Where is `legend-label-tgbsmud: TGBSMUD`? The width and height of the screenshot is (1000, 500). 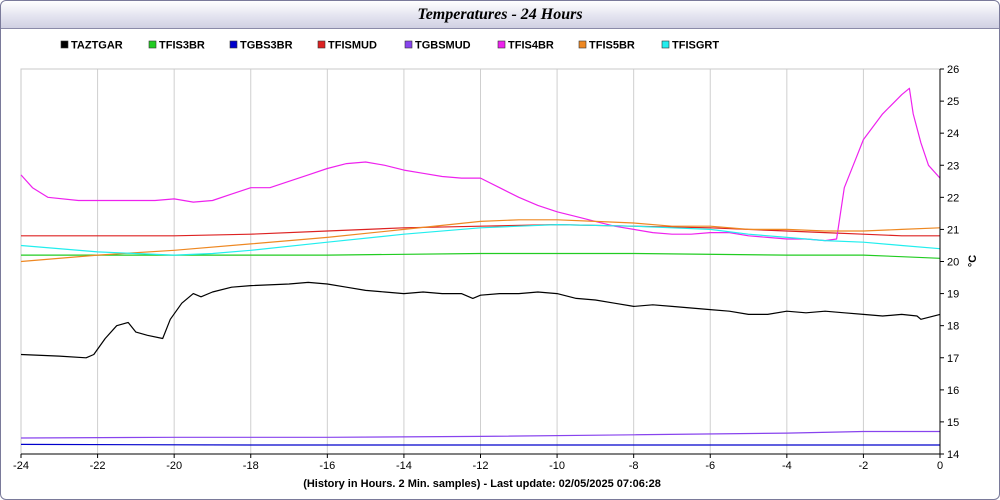 legend-label-tgbsmud: TGBSMUD is located at coordinates (443, 46).